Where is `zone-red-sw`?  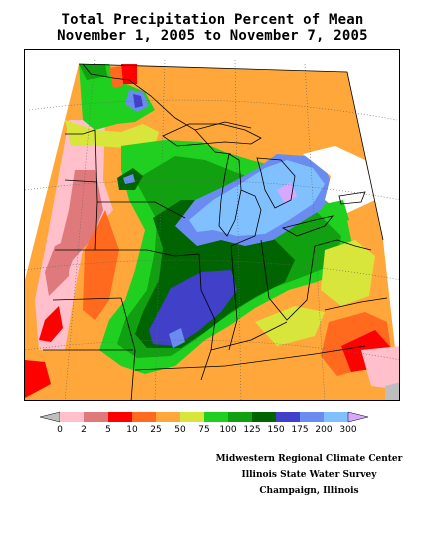 zone-red-sw is located at coordinates (38, 379).